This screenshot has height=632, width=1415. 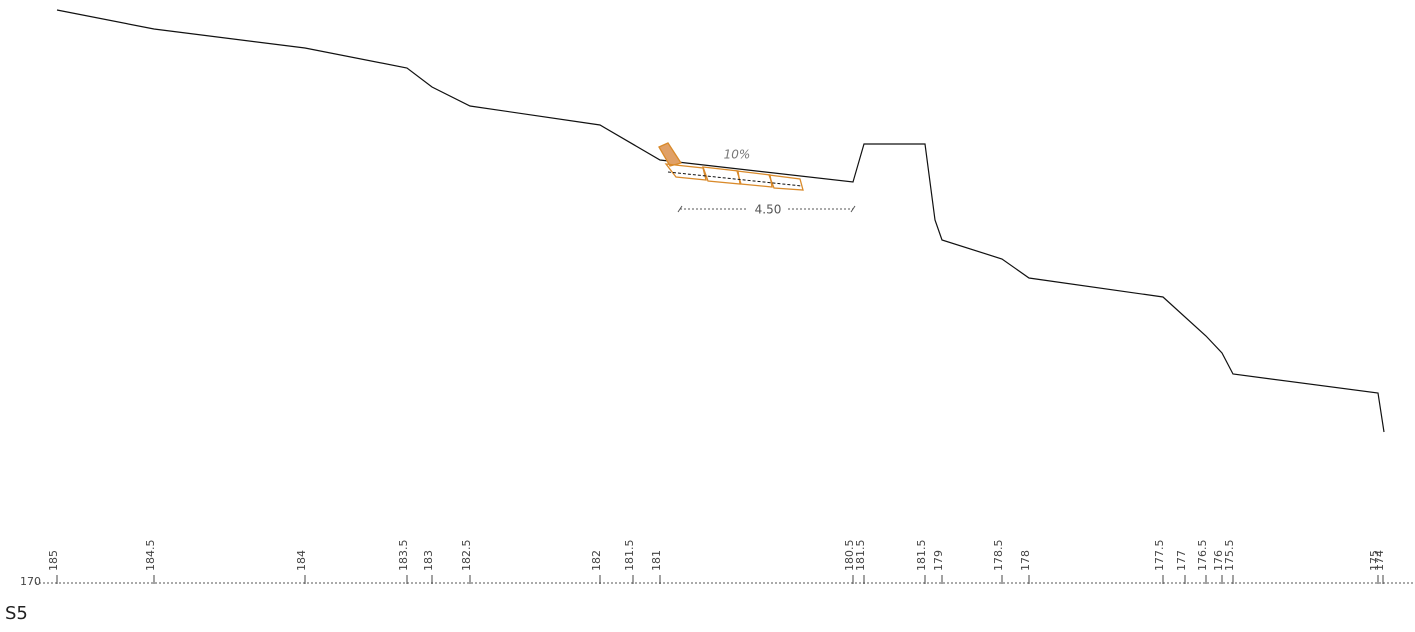 What do you see at coordinates (1229, 556) in the screenshot?
I see `level-label: 175.5` at bounding box center [1229, 556].